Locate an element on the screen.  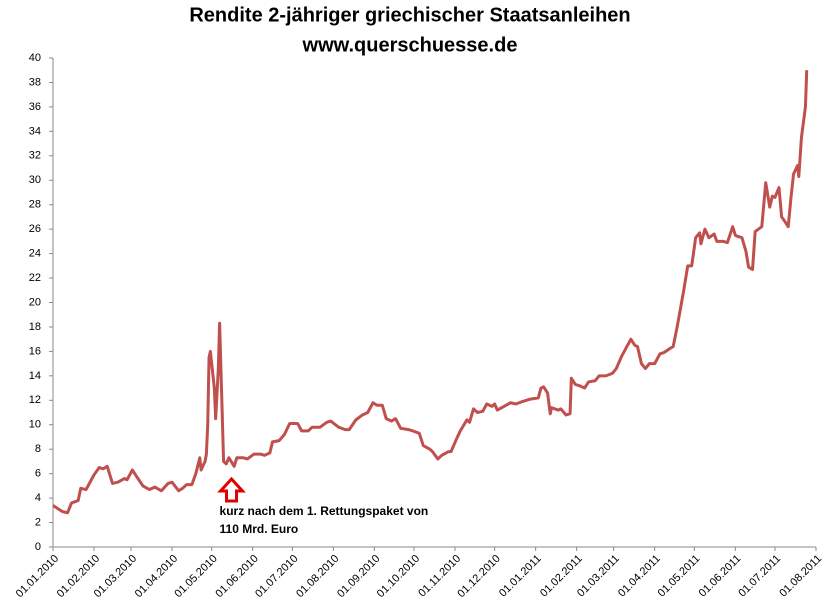
y-tick-label: 38 is located at coordinates (35, 82).